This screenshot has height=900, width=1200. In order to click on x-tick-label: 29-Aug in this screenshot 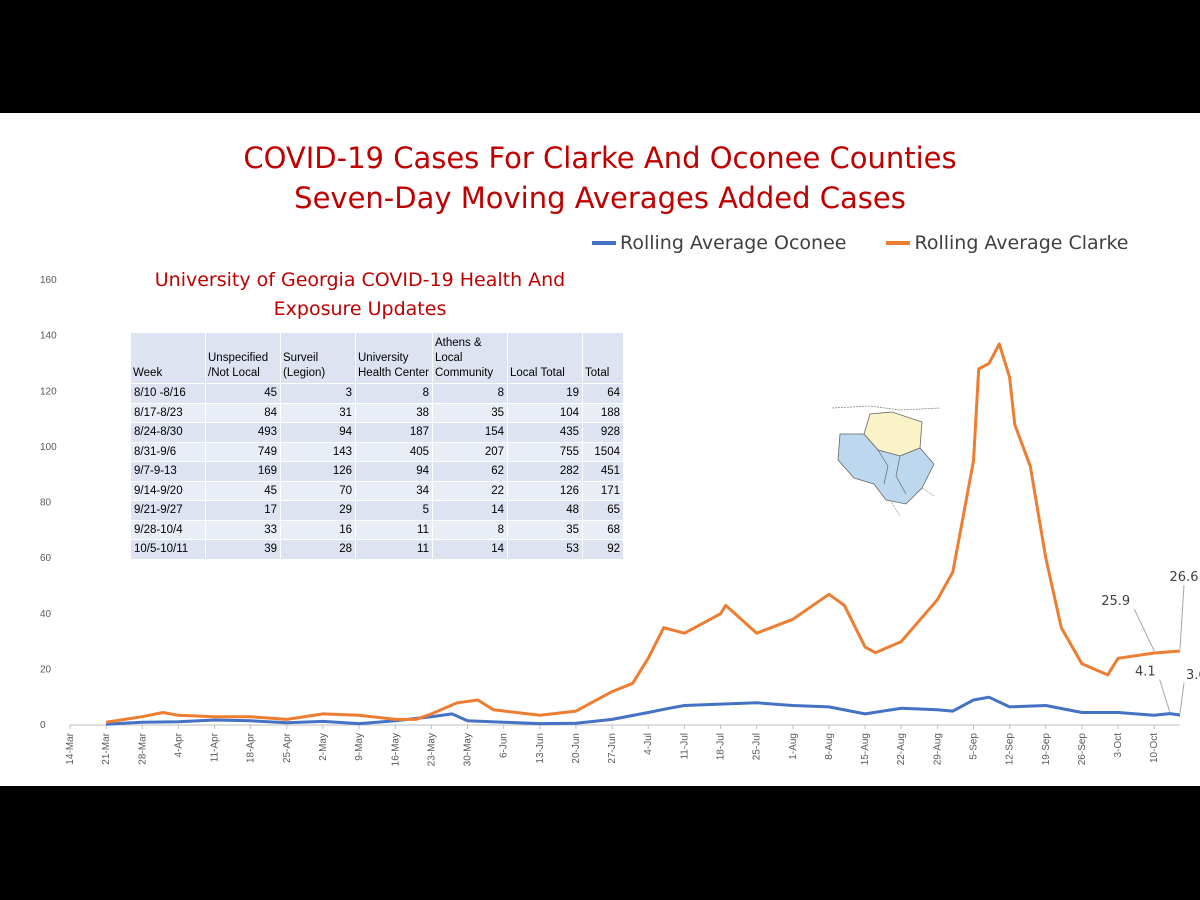, I will do `click(937, 749)`.